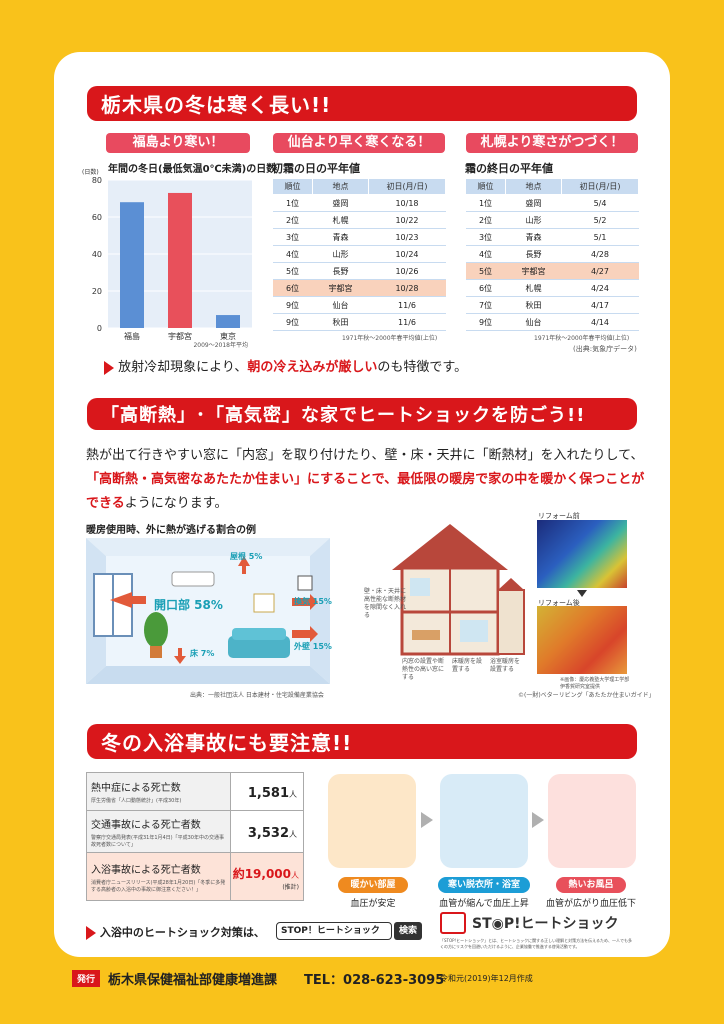  What do you see at coordinates (533, 254) in the screenshot?
I see `table-cell: 長野` at bounding box center [533, 254].